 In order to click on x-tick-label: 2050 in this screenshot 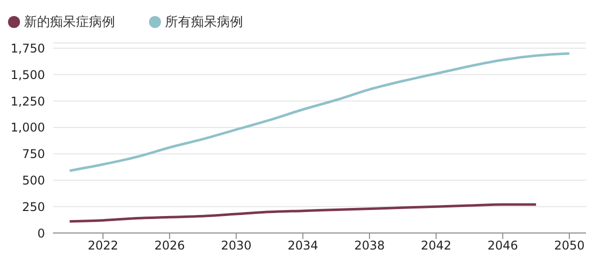, I will do `click(569, 245)`.